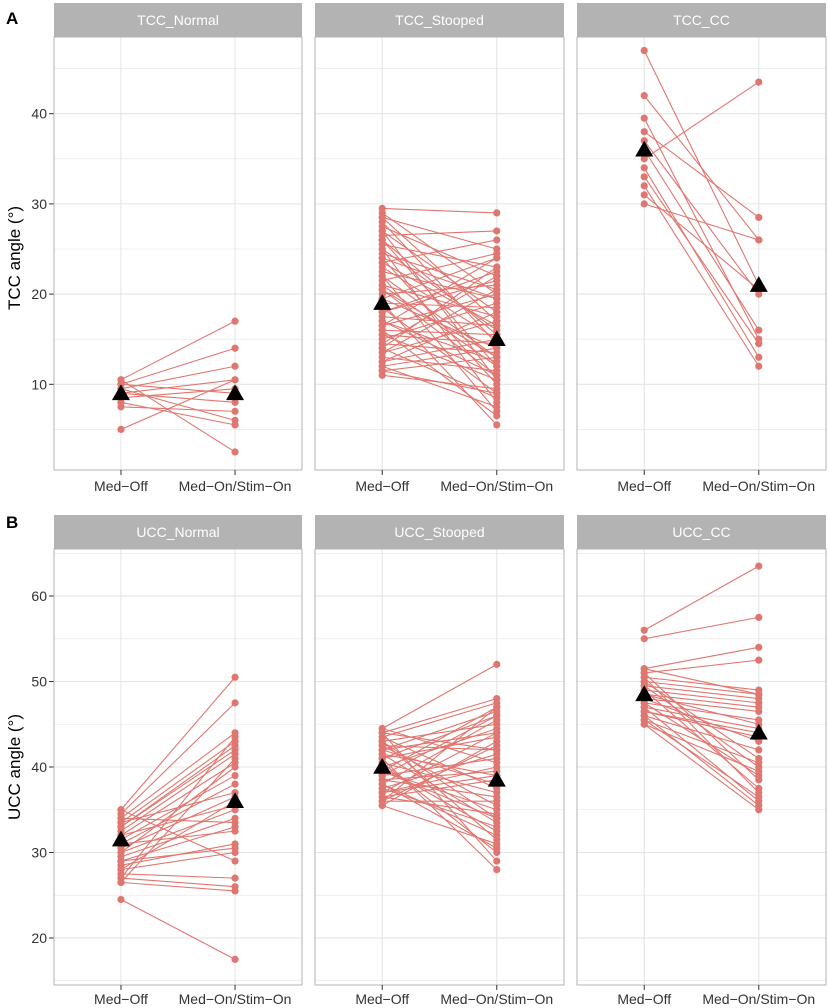 Image resolution: width=829 pixels, height=1008 pixels. Describe the element at coordinates (39, 294) in the screenshot. I see `y-tick-label: 20` at that location.